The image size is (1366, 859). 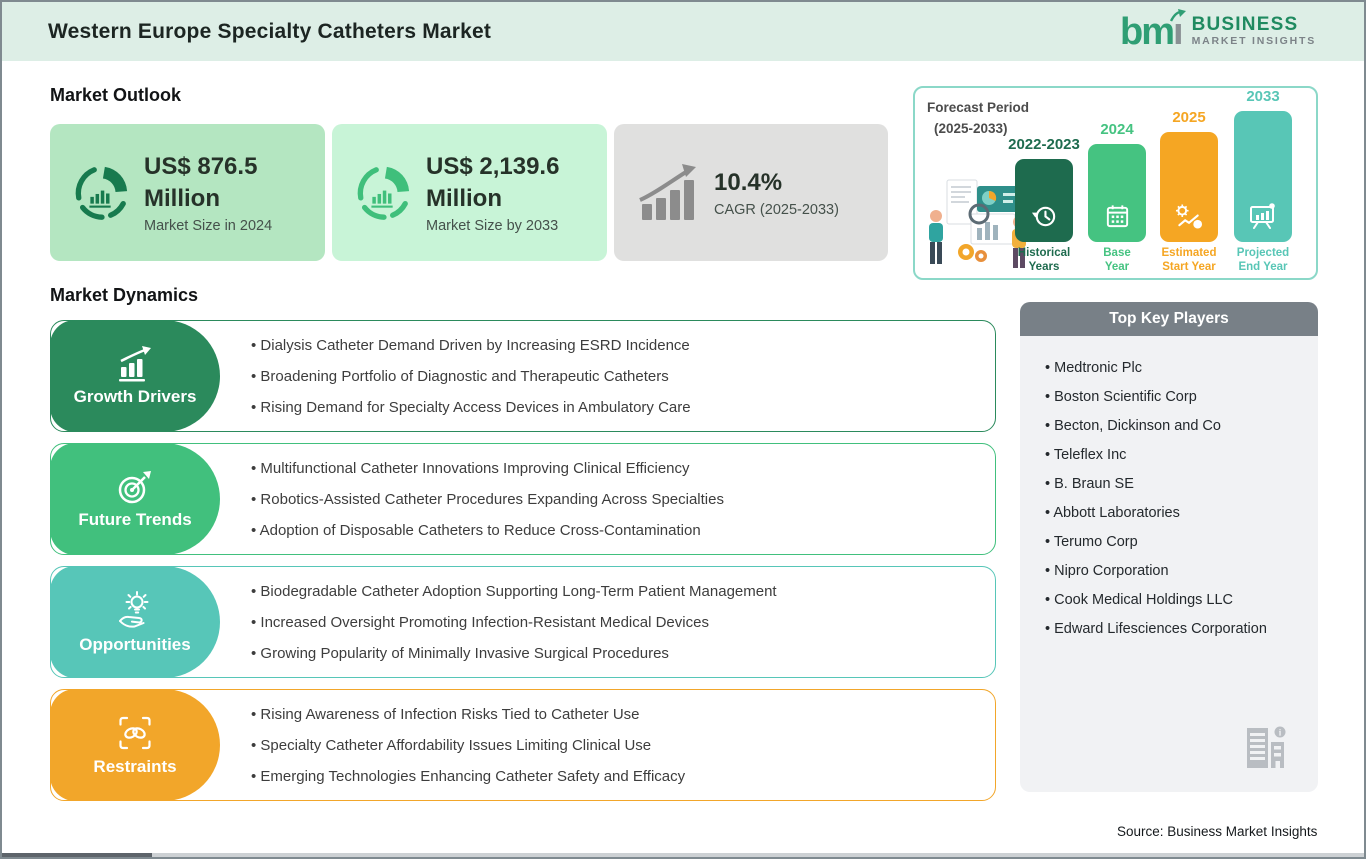 I want to click on forecast-period-panel: Forecast Period (2025-2033), so click(x=1115, y=183).